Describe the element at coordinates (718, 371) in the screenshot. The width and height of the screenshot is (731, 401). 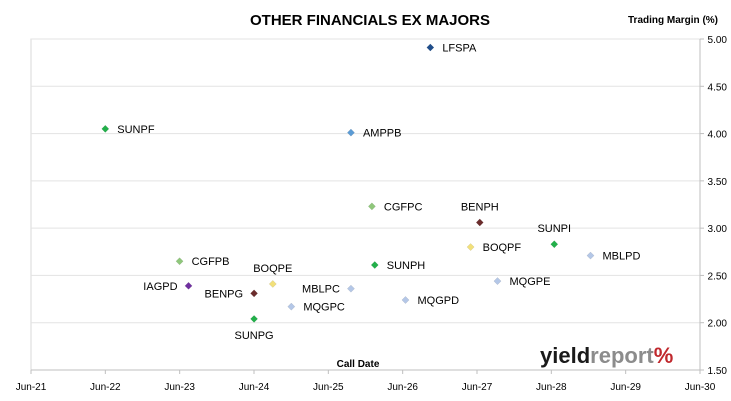
I see `y-tick-label: 1.50` at that location.